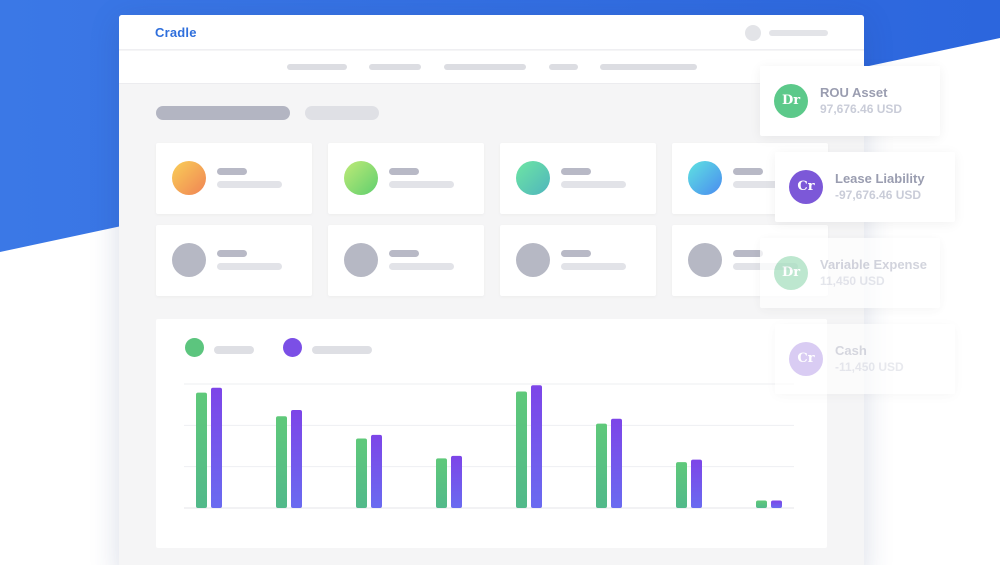  I want to click on user-name-placeholder, so click(798, 33).